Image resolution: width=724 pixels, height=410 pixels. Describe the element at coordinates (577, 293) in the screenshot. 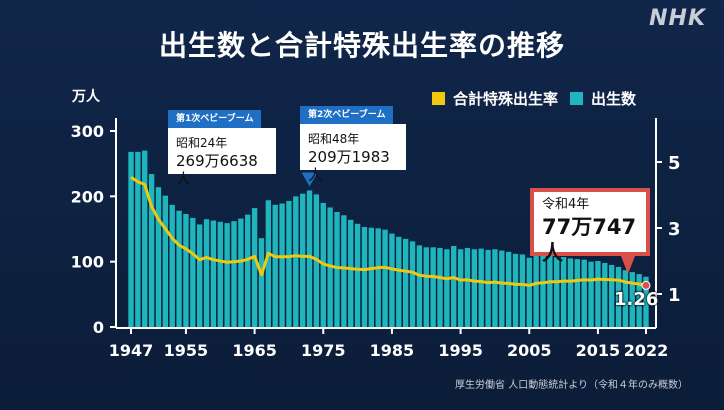

I see `bar-births-2012` at that location.